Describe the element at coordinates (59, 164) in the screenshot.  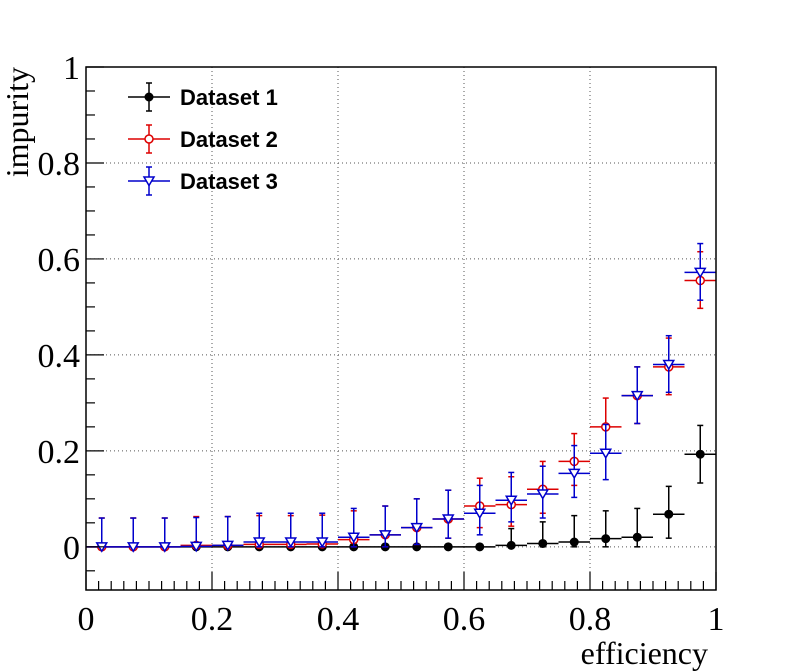
I see `y-tick-label: 0.8` at that location.